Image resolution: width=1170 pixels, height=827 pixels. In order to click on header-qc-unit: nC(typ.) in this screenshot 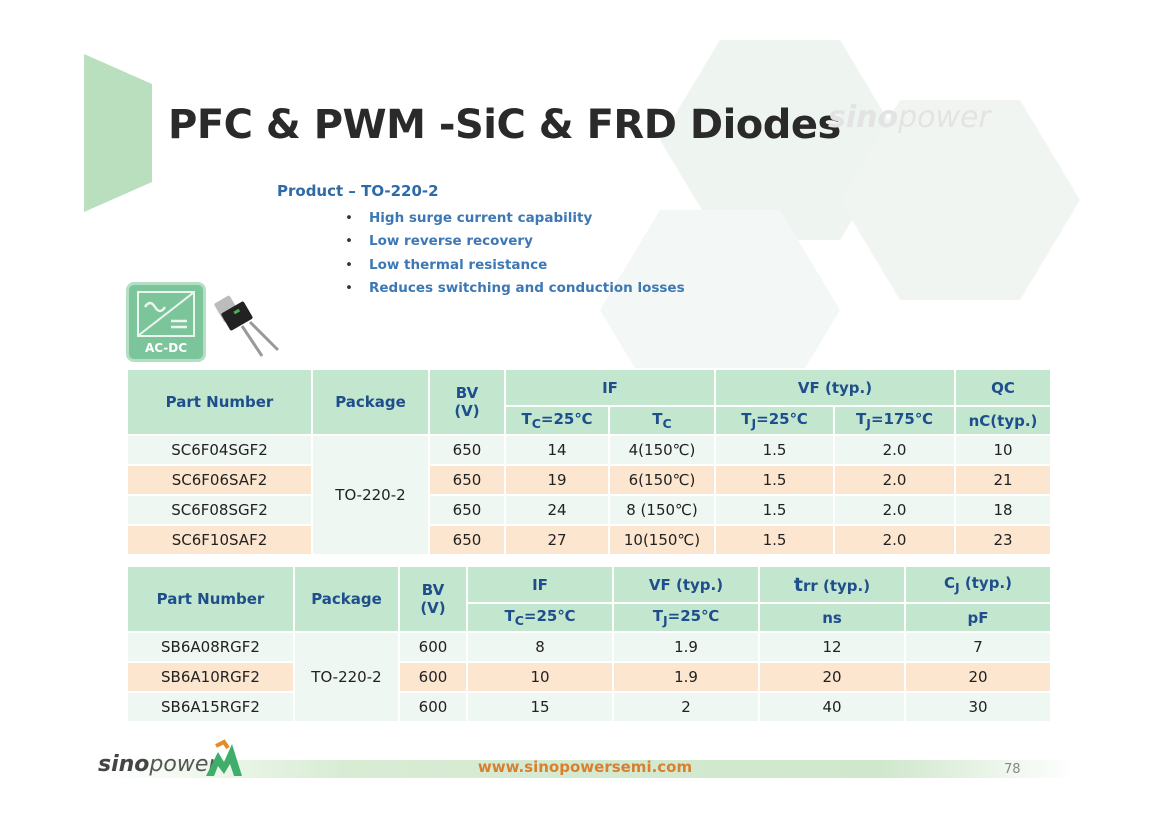, I will do `click(1003, 420)`.